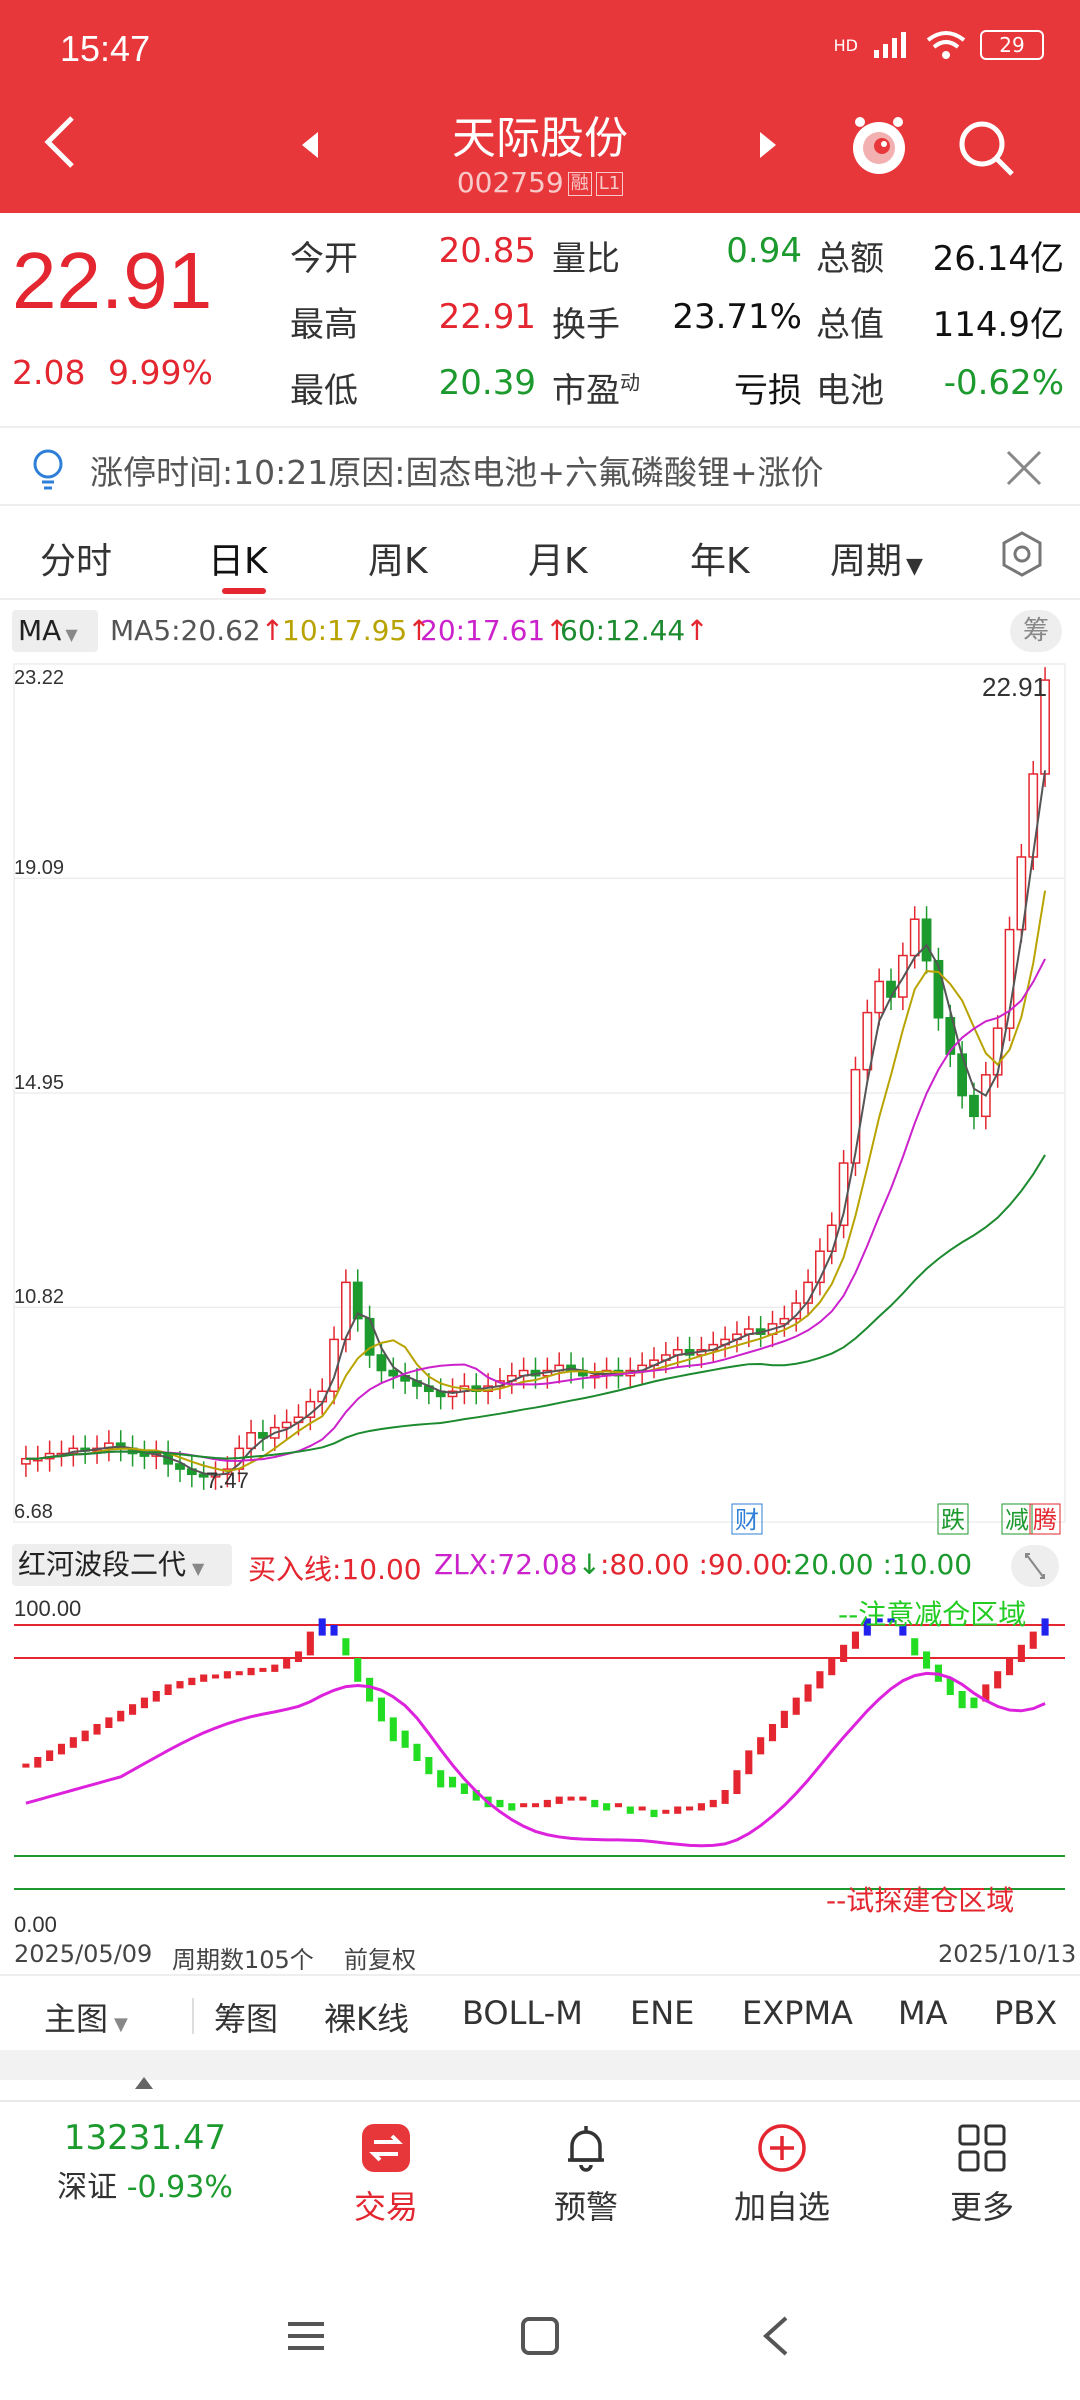 Image resolution: width=1080 pixels, height=2400 pixels. I want to click on tab-daily: 日K, so click(238, 561).